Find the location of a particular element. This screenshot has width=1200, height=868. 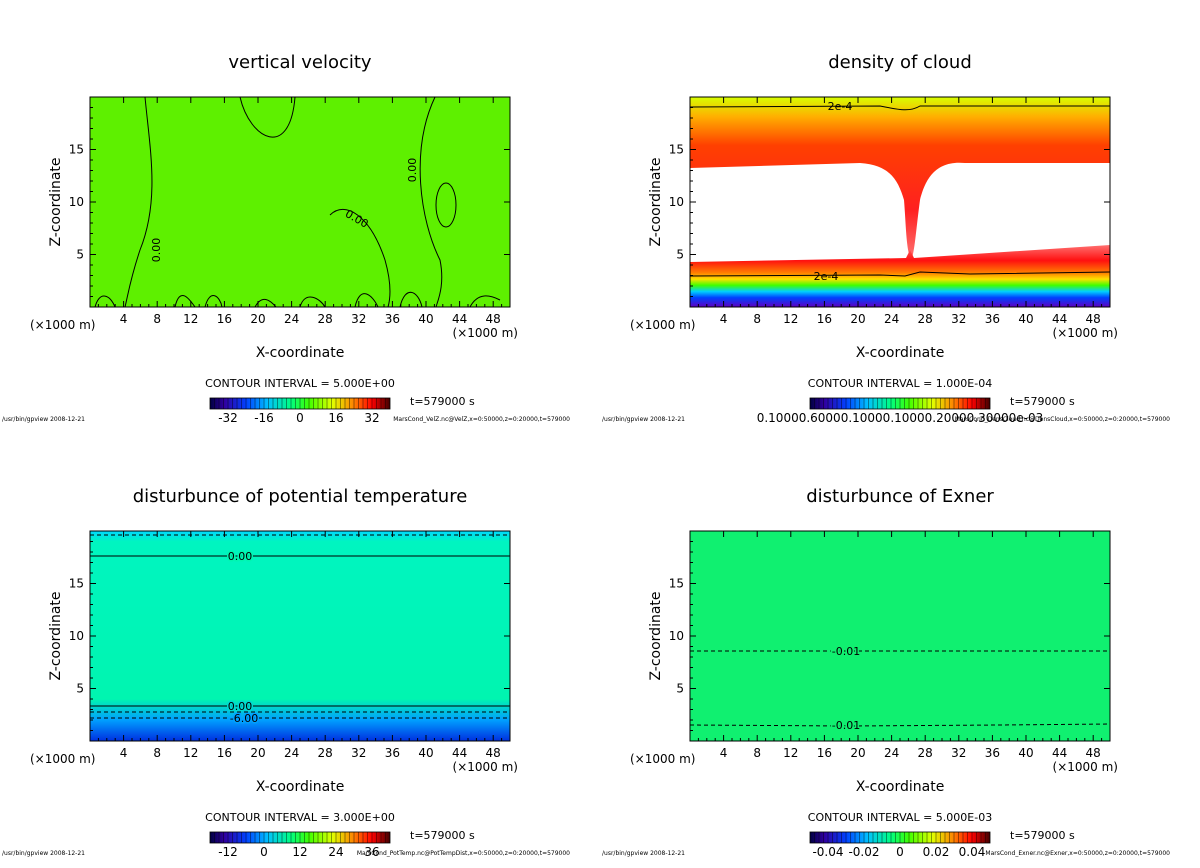

colorbar-tick-label: 0.02 is located at coordinates (936, 852).